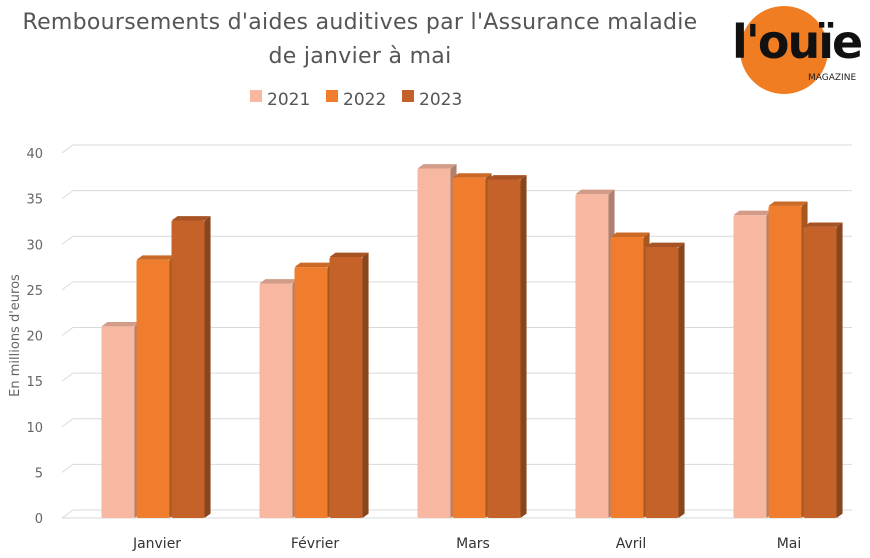 The width and height of the screenshot is (870, 558). Describe the element at coordinates (34, 245) in the screenshot. I see `y-tick-label: 30` at that location.